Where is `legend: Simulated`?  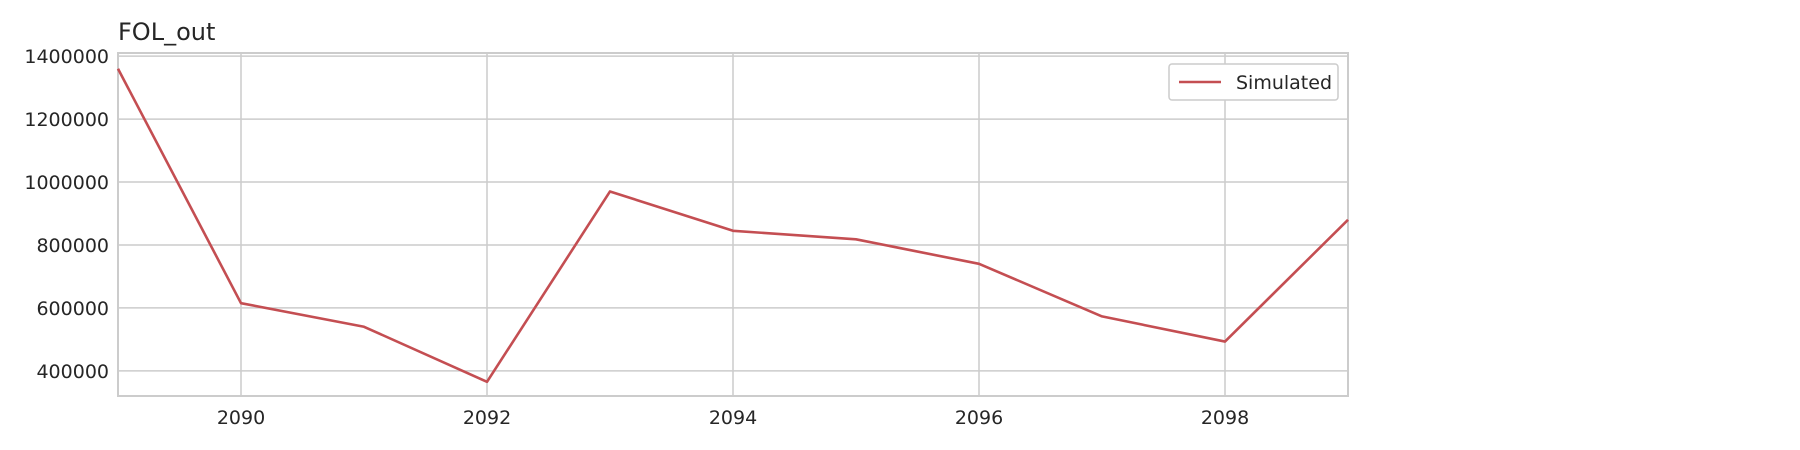
legend: Simulated is located at coordinates (1253, 82).